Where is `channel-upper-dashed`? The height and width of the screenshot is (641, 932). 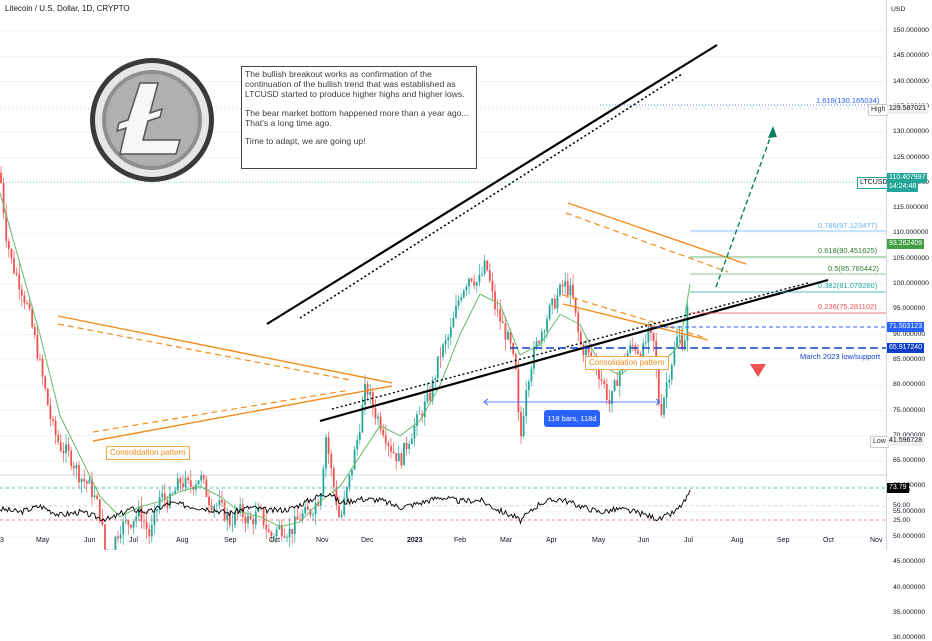
channel-upper-dashed is located at coordinates (647, 242).